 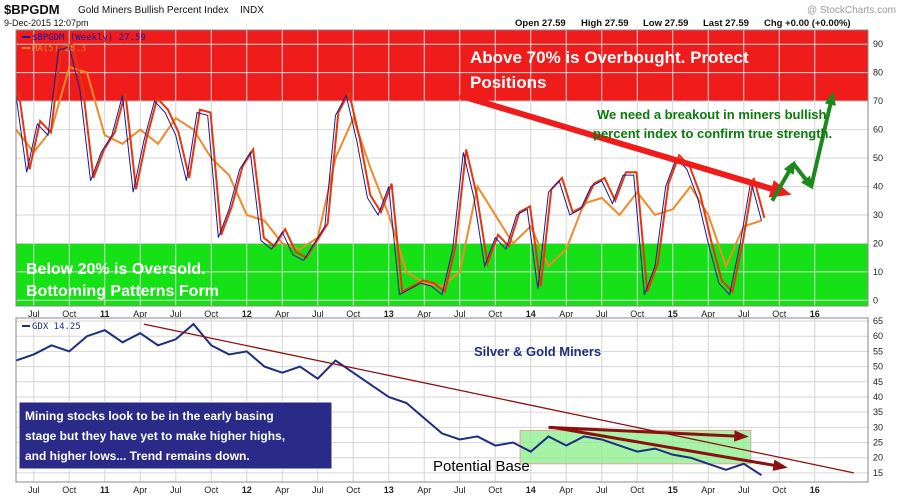 I want to click on bottom-y-tick-labels: 15 20 25 30 35 40 45 50 55 60 65, so click(x=878, y=397).